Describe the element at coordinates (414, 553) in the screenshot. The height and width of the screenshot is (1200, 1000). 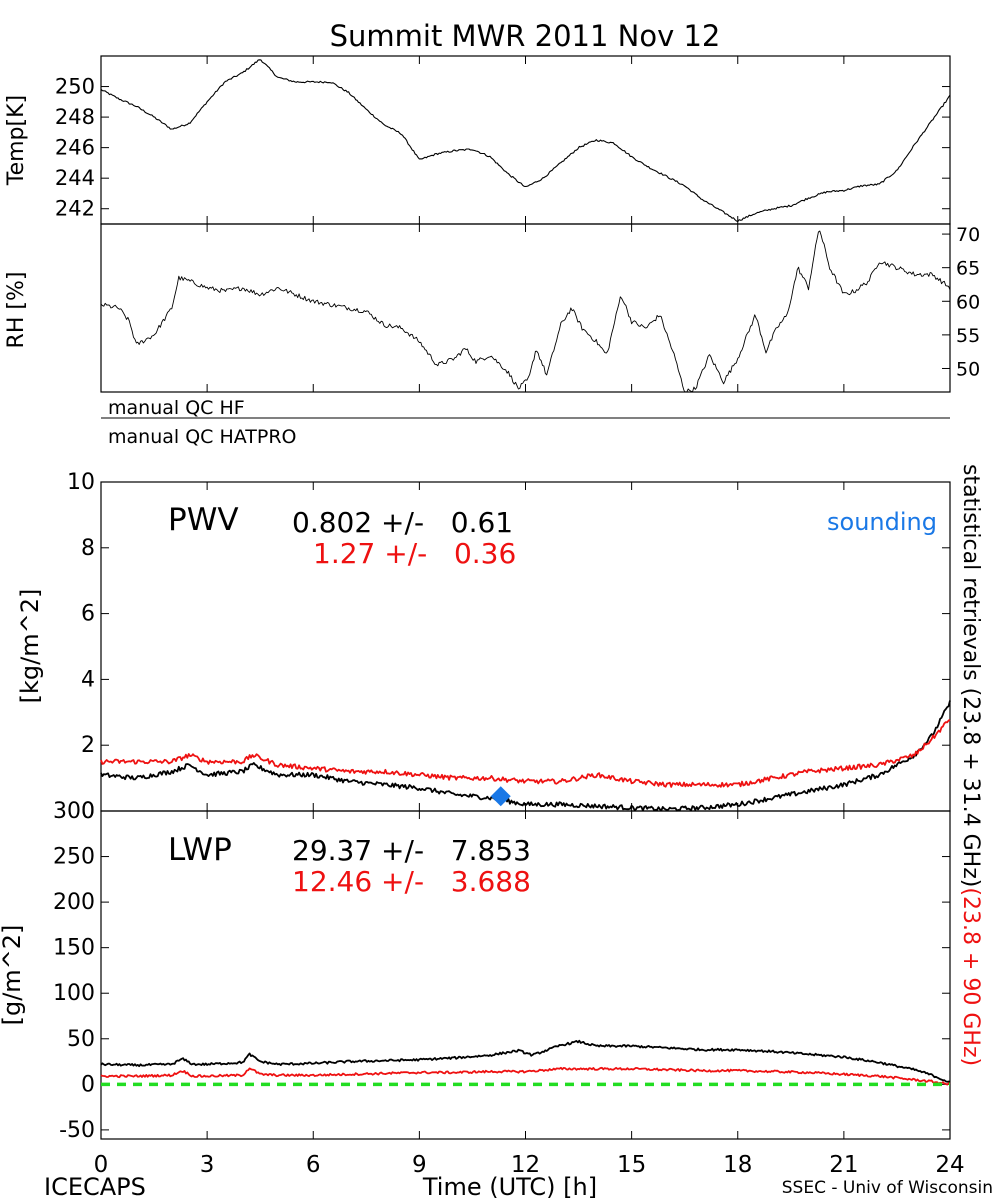
I see `pwv-red-stat: 1.27 +/- 0.36` at that location.